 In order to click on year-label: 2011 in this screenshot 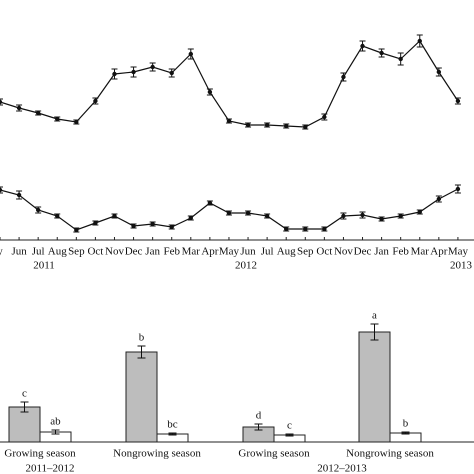, I will do `click(44, 266)`.